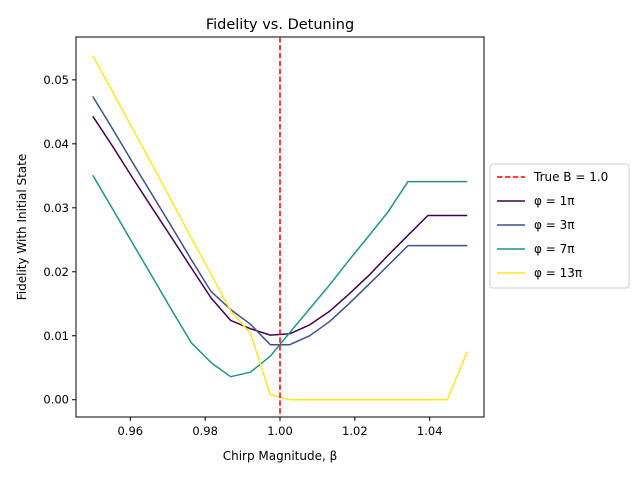  What do you see at coordinates (554, 249) in the screenshot?
I see `legend-label: φ = 7π` at bounding box center [554, 249].